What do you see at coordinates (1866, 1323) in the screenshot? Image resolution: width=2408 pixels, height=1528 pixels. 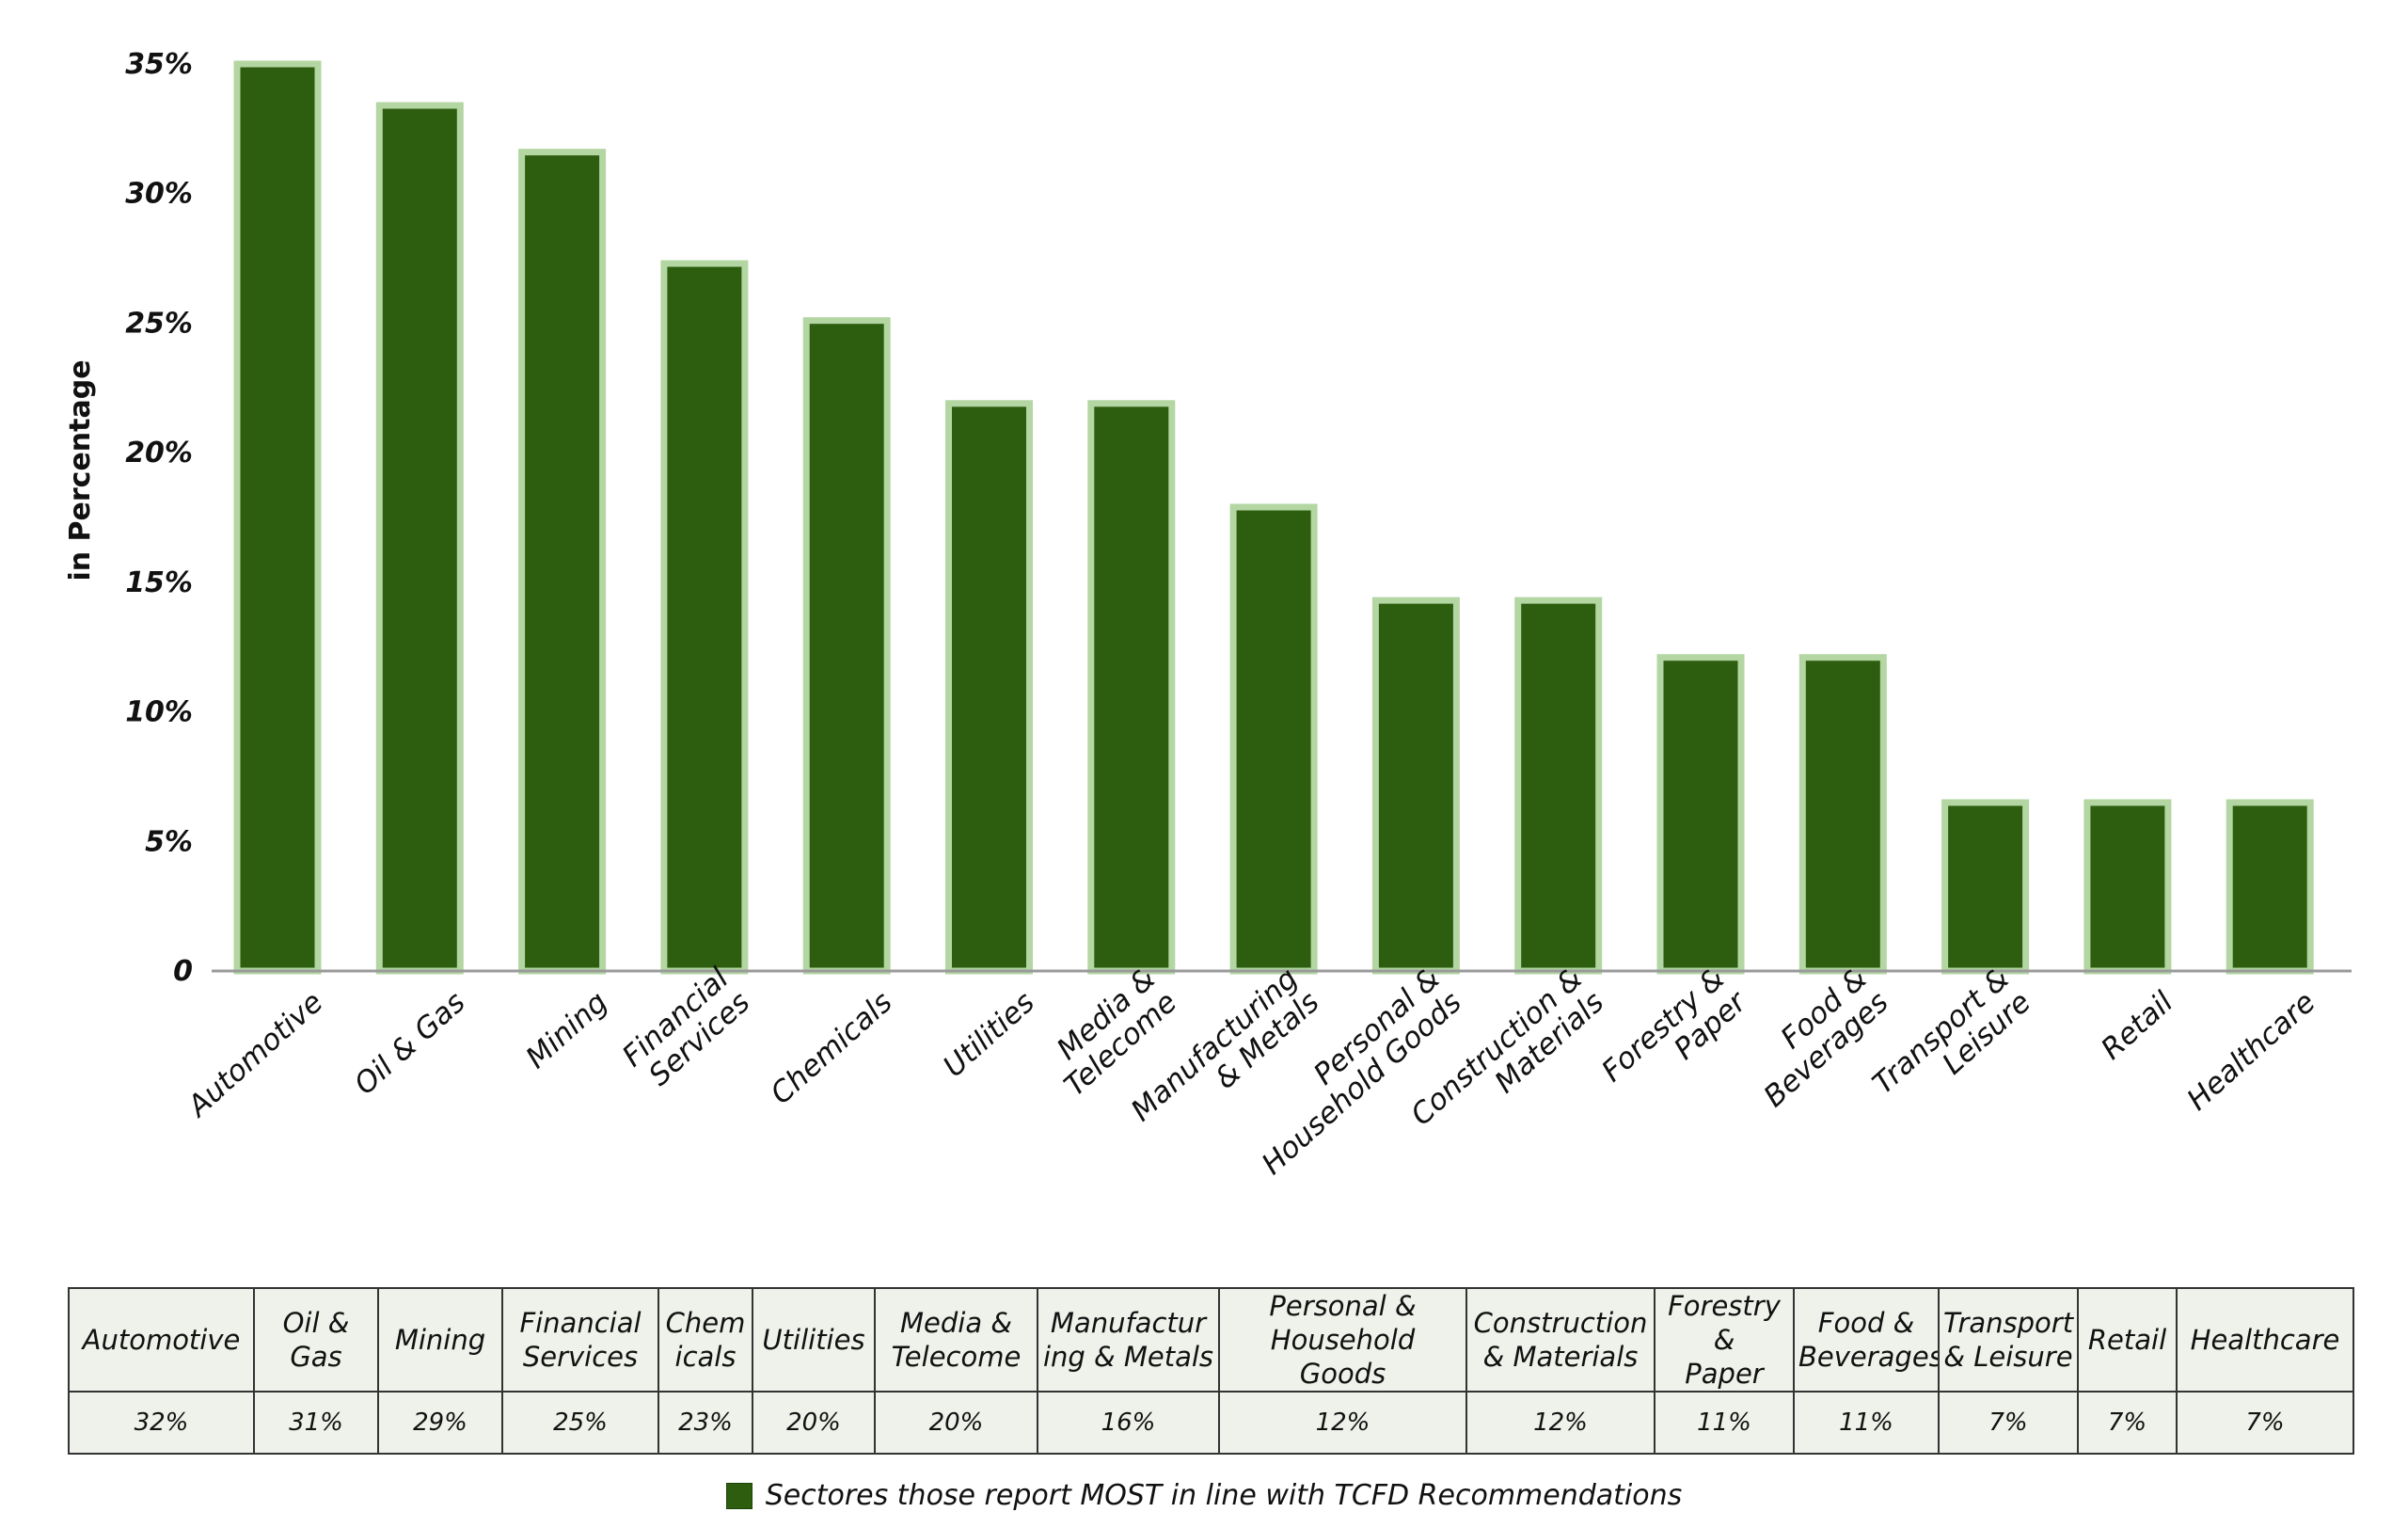 I see `table-header-line: Food &` at bounding box center [1866, 1323].